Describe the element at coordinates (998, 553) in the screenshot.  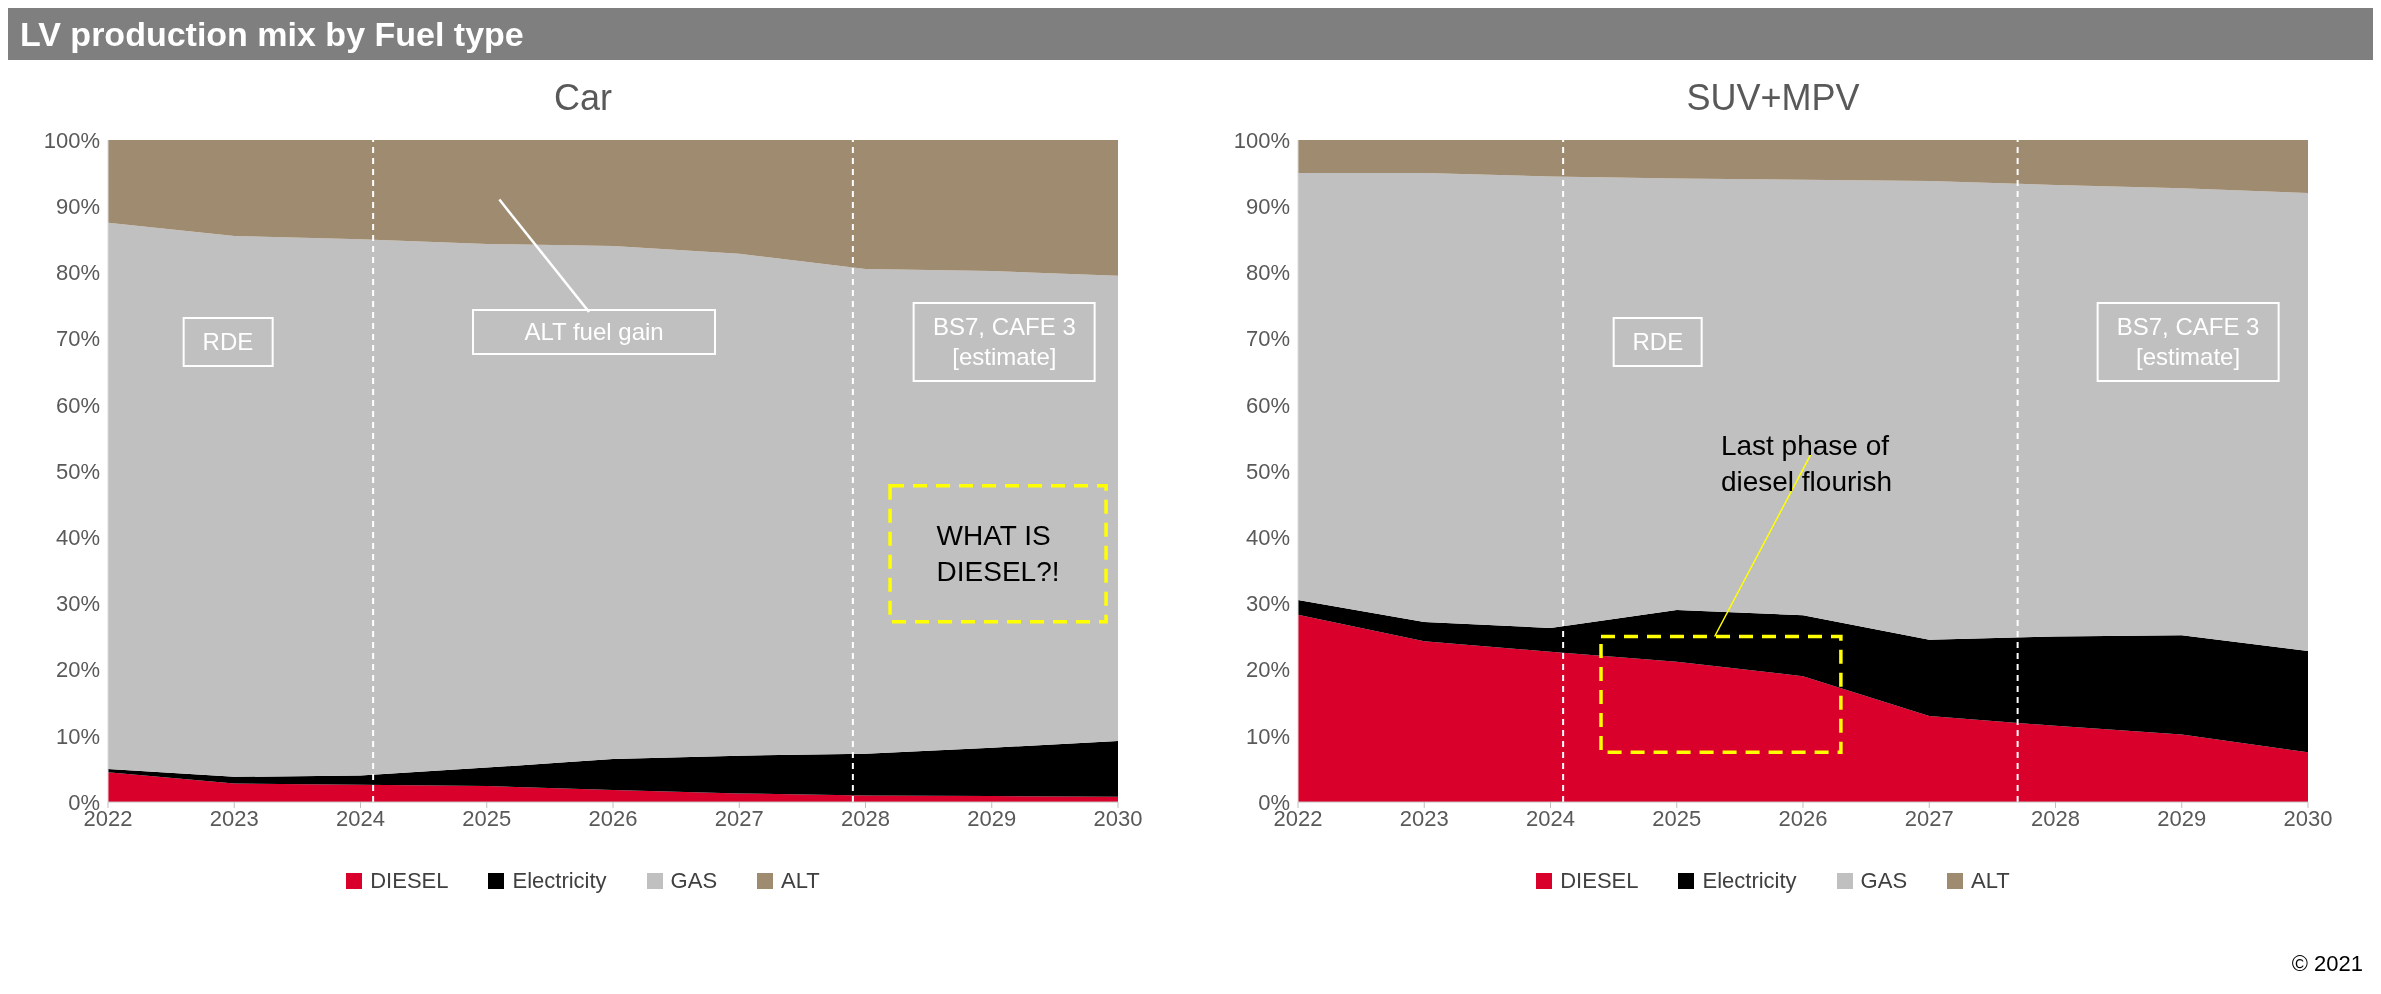
I see `annotation: WHAT IS DIESEL?!` at that location.